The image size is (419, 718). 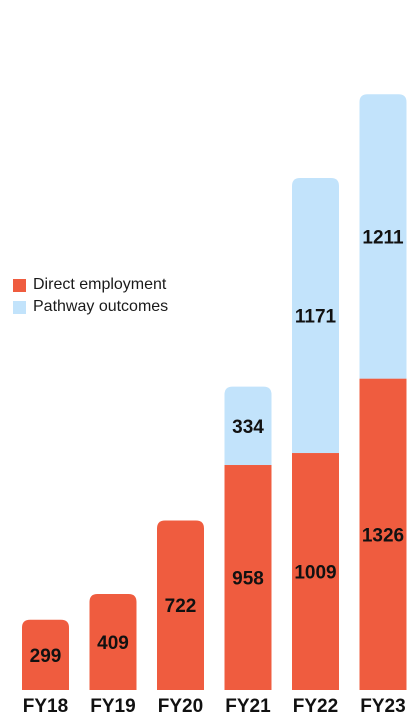 I want to click on data-label-direct-employment-fy19: 409, so click(x=113, y=643).